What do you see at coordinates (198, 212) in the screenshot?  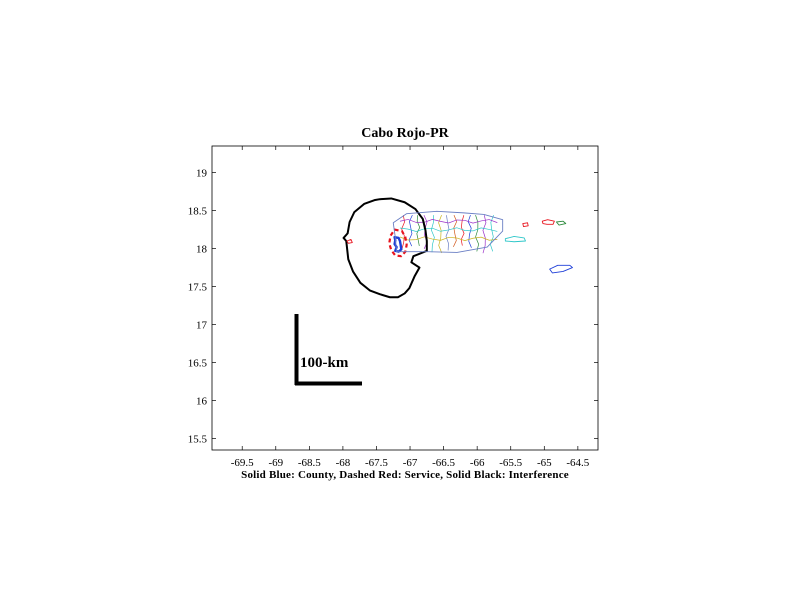 I see `y-tick-label: 18.5` at bounding box center [198, 212].